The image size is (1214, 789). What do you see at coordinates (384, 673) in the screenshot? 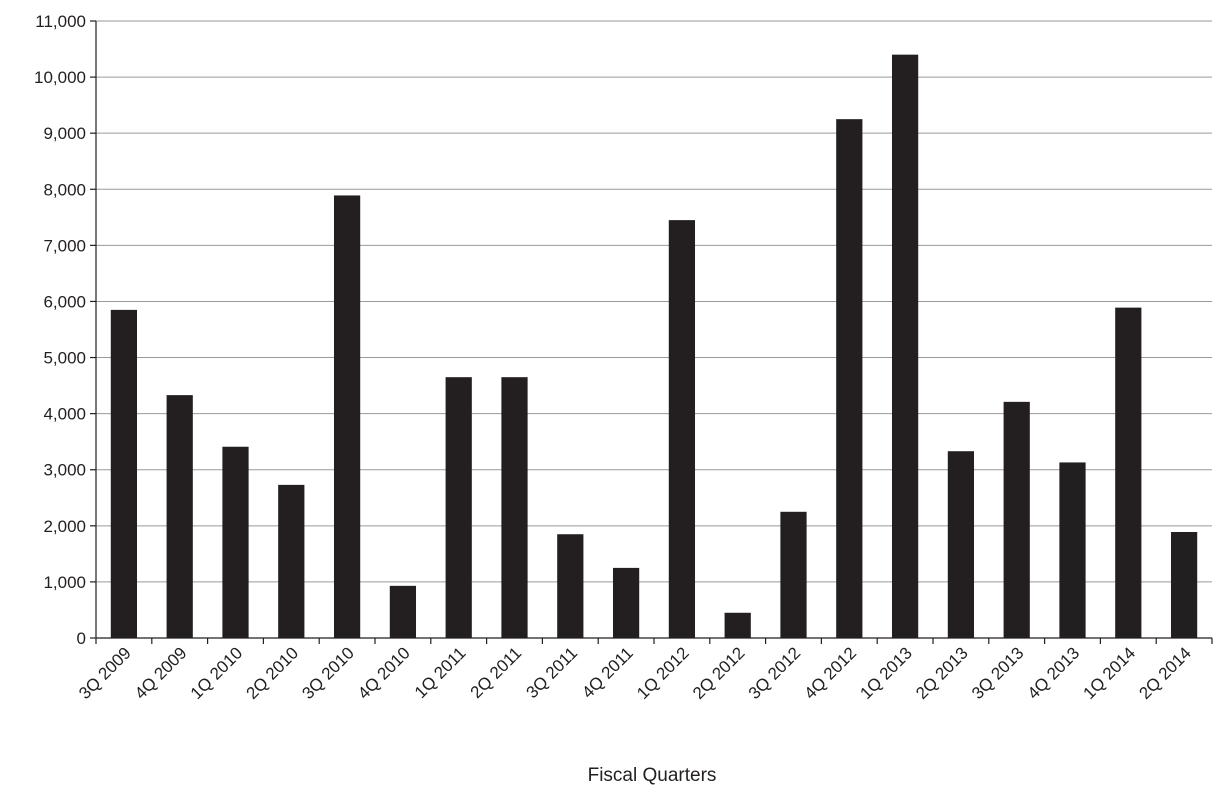
I see `x-tick-label: 4Q 2010` at bounding box center [384, 673].